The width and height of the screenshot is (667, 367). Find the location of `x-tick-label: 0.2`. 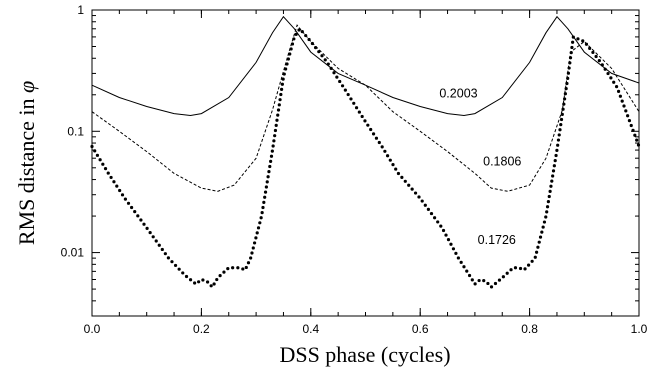

x-tick-label: 0.2 is located at coordinates (201, 329).